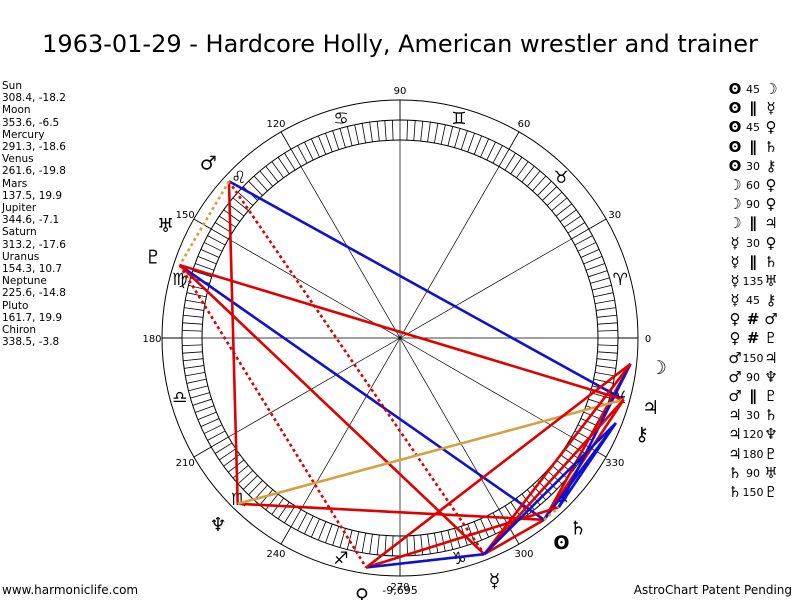  I want to click on degree-label: 60, so click(524, 124).